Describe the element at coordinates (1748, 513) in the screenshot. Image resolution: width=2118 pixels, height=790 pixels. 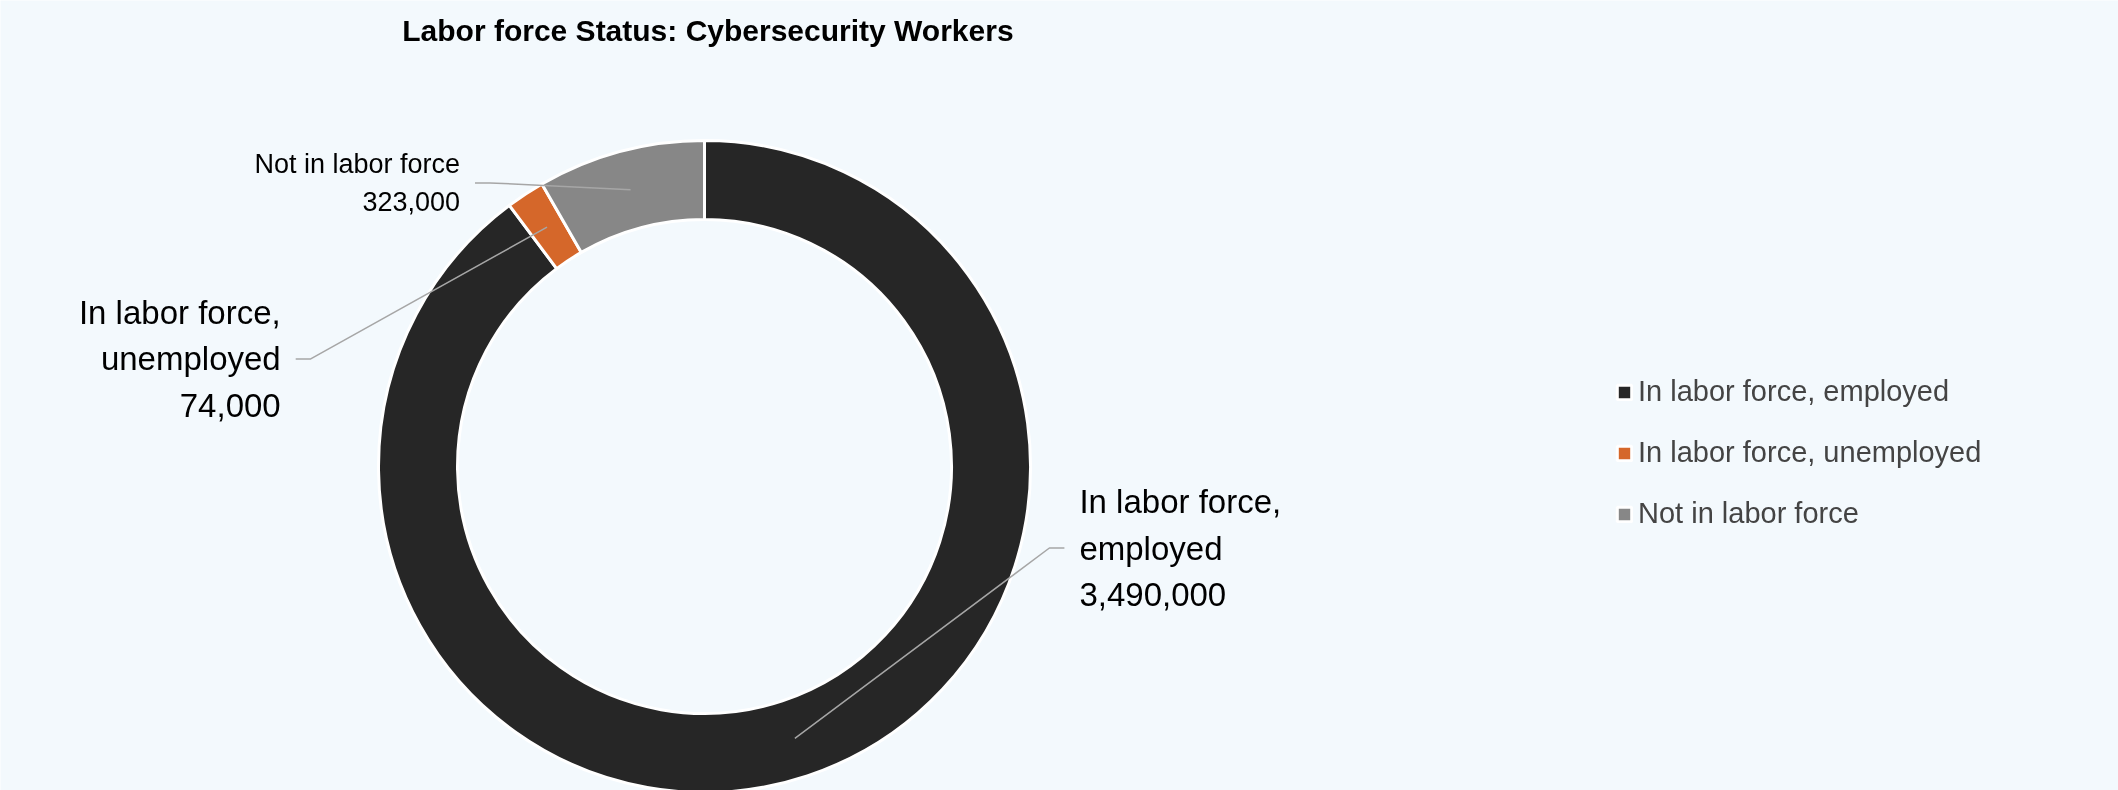
I see `legend-label: Not in labor force` at that location.